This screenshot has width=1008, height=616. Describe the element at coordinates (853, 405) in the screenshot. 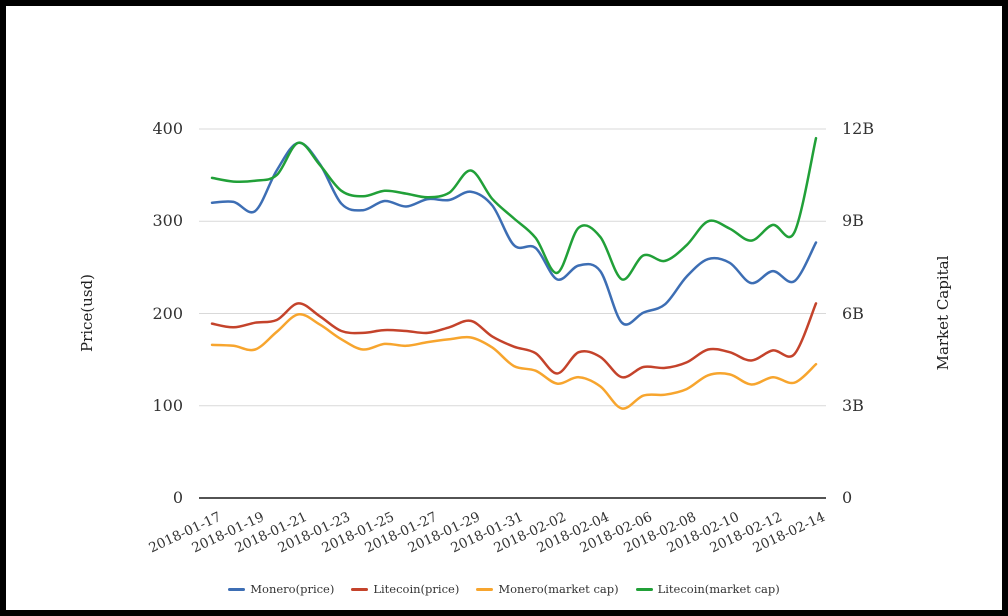

I see `right-axis-tick-label: 3B` at that location.